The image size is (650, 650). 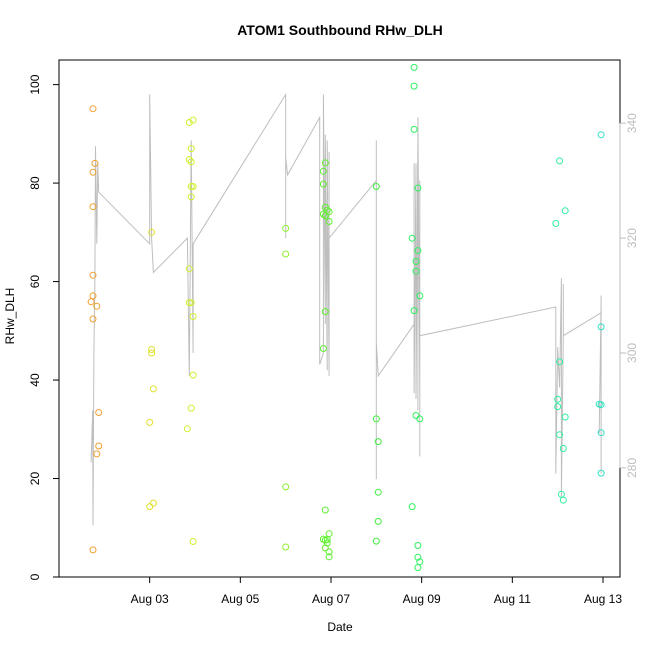 What do you see at coordinates (340, 30) in the screenshot?
I see `chart-title: ATOM1 Southbound RHw_DLH` at bounding box center [340, 30].